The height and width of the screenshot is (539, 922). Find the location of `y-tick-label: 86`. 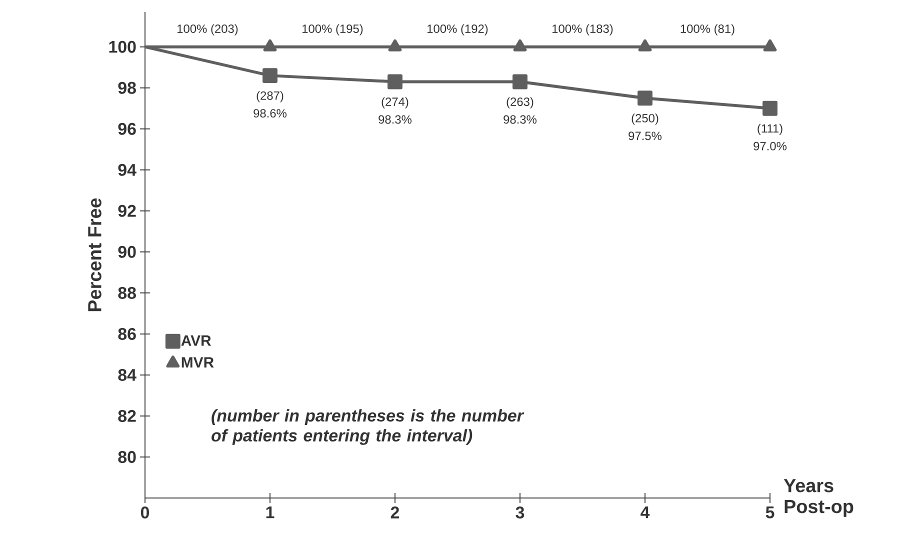

y-tick-label: 86 is located at coordinates (127, 334).